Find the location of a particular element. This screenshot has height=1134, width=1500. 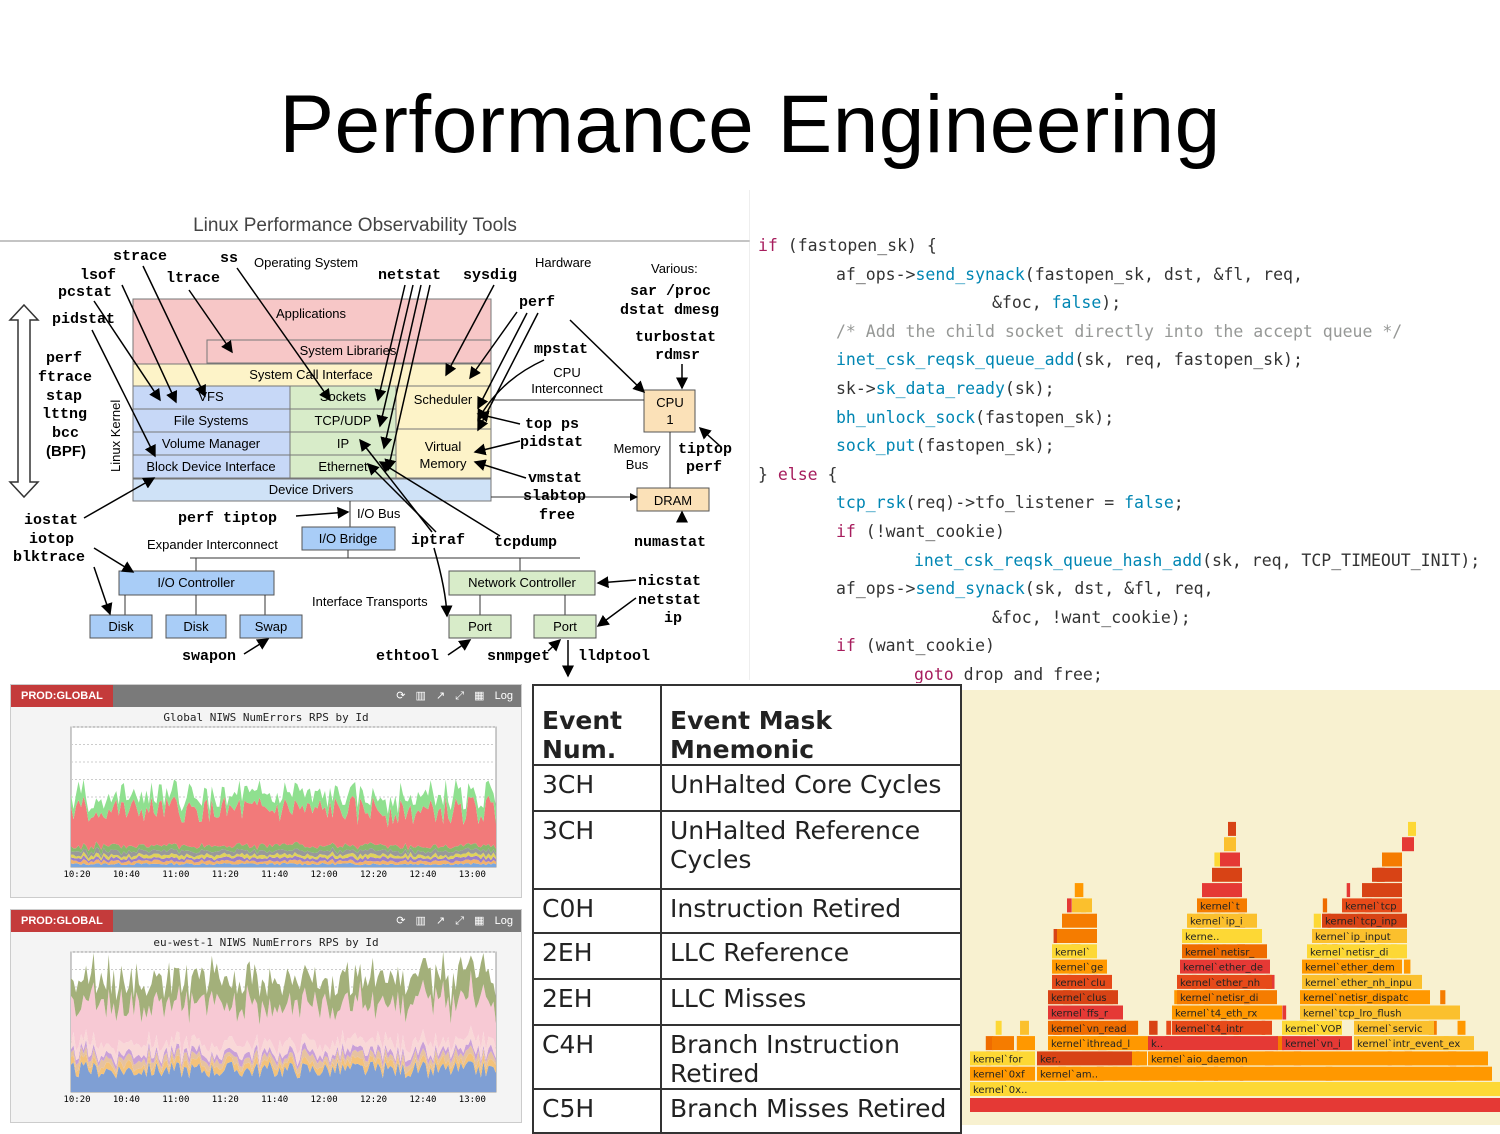

flame-frame-label: kernel`am.. is located at coordinates (1069, 1075).